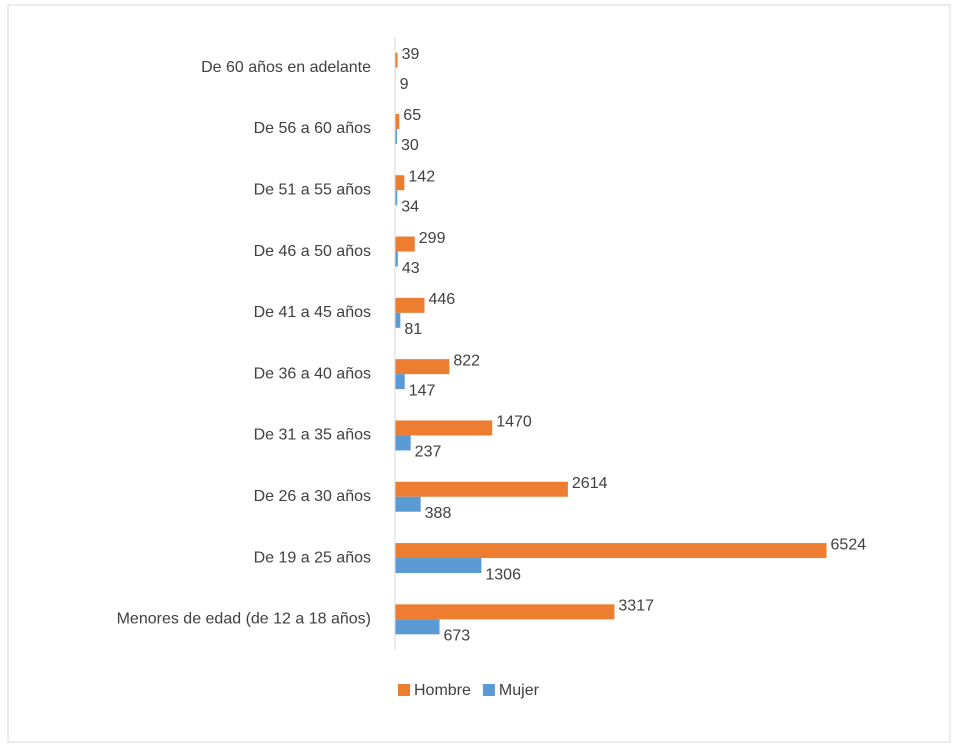 The width and height of the screenshot is (958, 747). What do you see at coordinates (312, 128) in the screenshot?
I see `y-tick-label: De 56 a 60 años` at bounding box center [312, 128].